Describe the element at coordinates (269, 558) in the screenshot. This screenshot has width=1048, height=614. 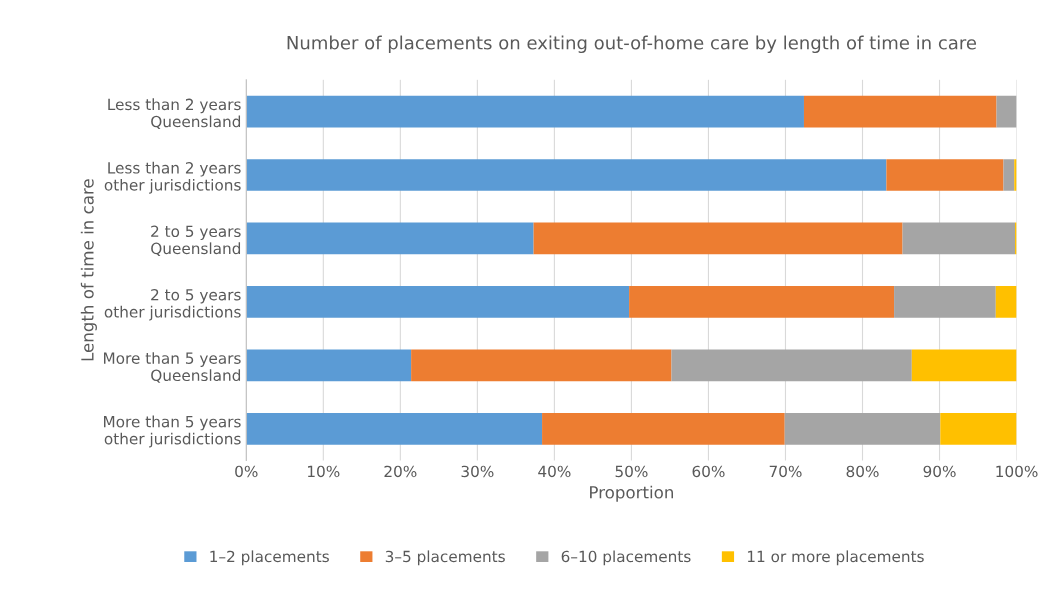
I see `legend-label: 1–2 placements` at that location.